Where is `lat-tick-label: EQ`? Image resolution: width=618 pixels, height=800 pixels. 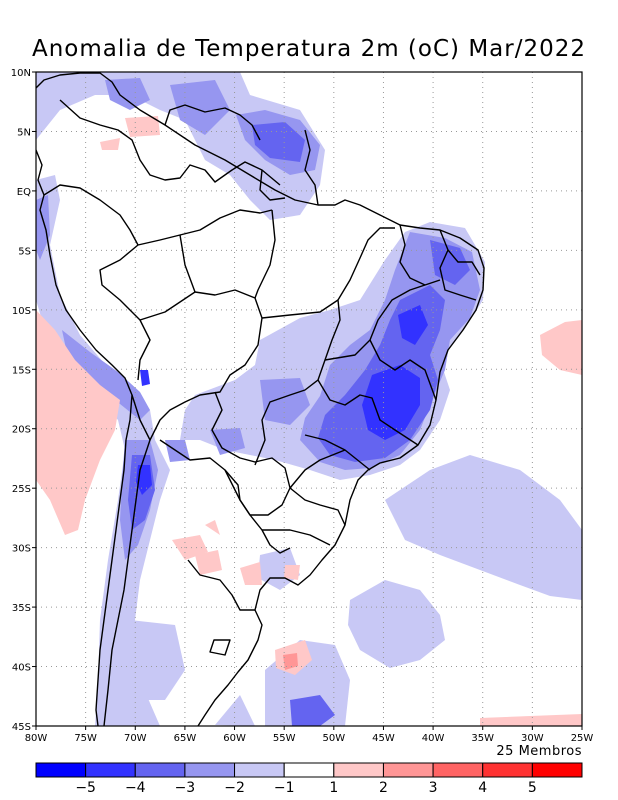 lat-tick-label: EQ is located at coordinates (24, 192).